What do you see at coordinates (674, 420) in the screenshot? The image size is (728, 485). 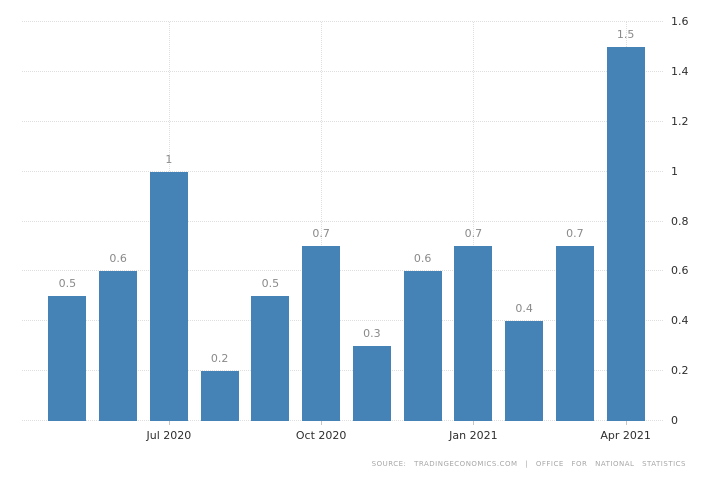 I see `y-tick-label: 0` at bounding box center [674, 420].